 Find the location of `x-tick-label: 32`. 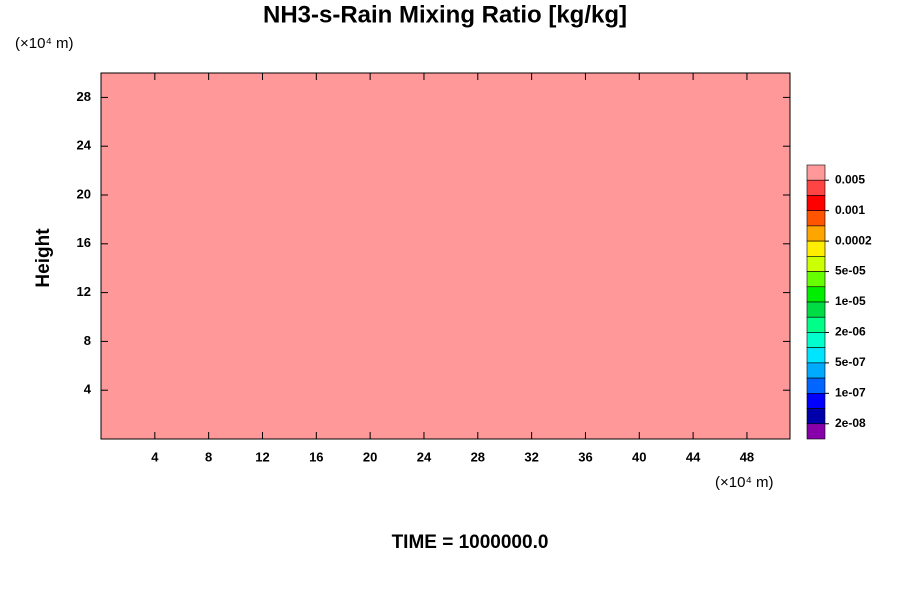

x-tick-label: 32 is located at coordinates (531, 456).